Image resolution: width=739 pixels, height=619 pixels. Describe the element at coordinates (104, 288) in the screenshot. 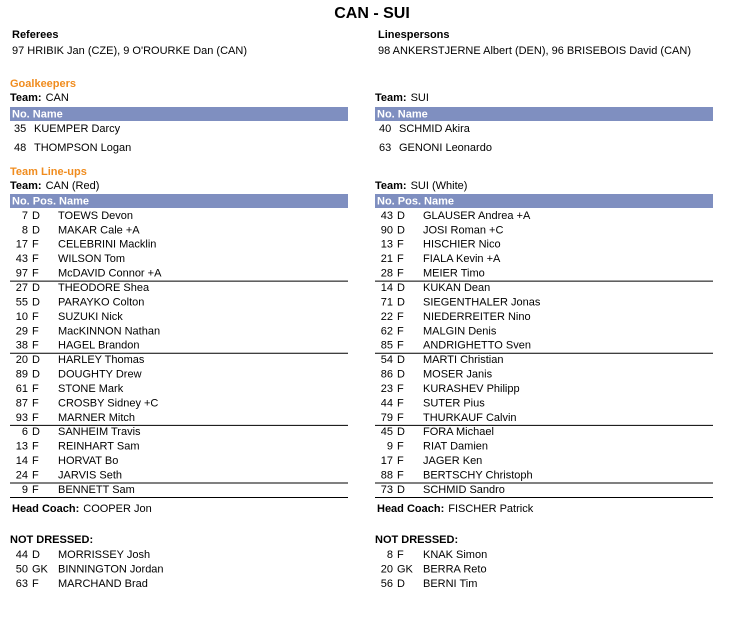

I see `player: THEODORE Shea` at that location.